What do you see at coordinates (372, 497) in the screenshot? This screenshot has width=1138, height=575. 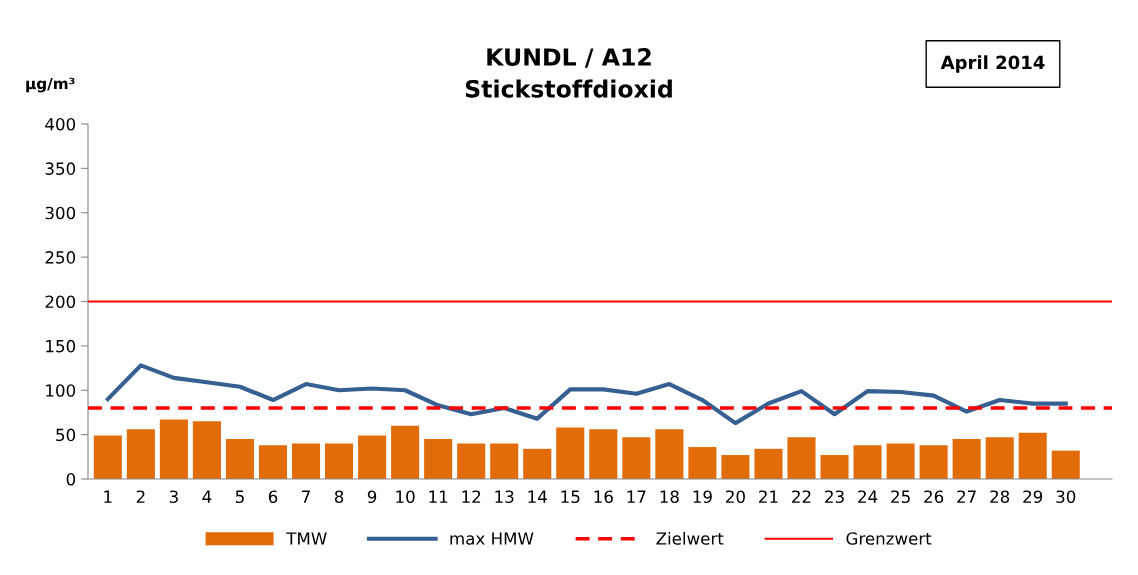 I see `x-tick-label: 9` at bounding box center [372, 497].